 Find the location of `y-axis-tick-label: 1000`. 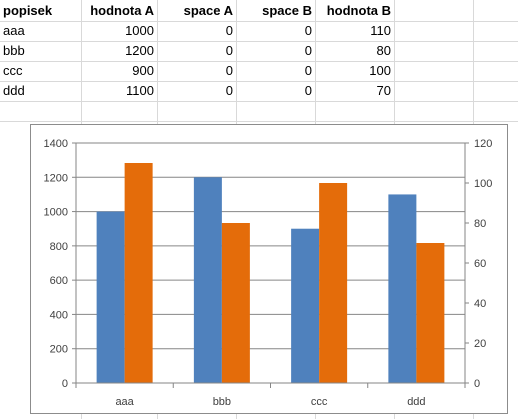

y-axis-tick-label: 1000 is located at coordinates (56, 213).